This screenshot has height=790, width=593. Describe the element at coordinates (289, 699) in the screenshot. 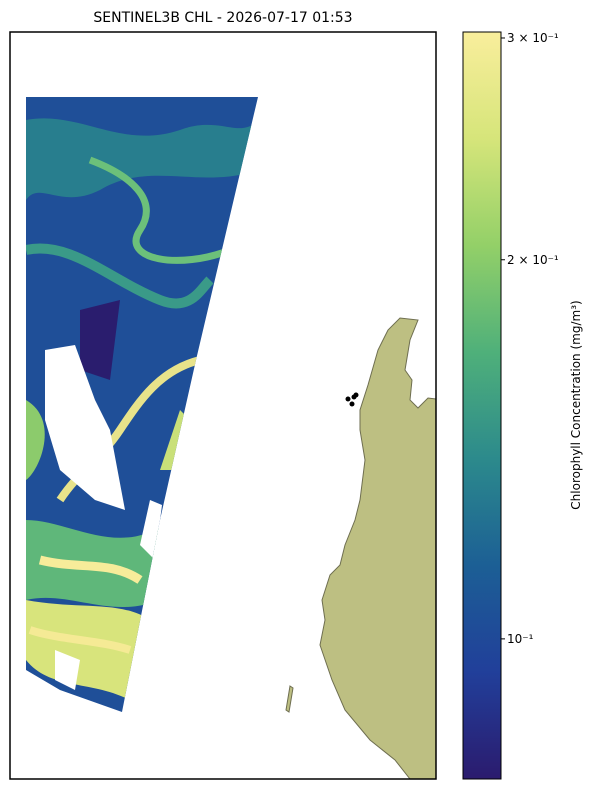

I see `island` at that location.